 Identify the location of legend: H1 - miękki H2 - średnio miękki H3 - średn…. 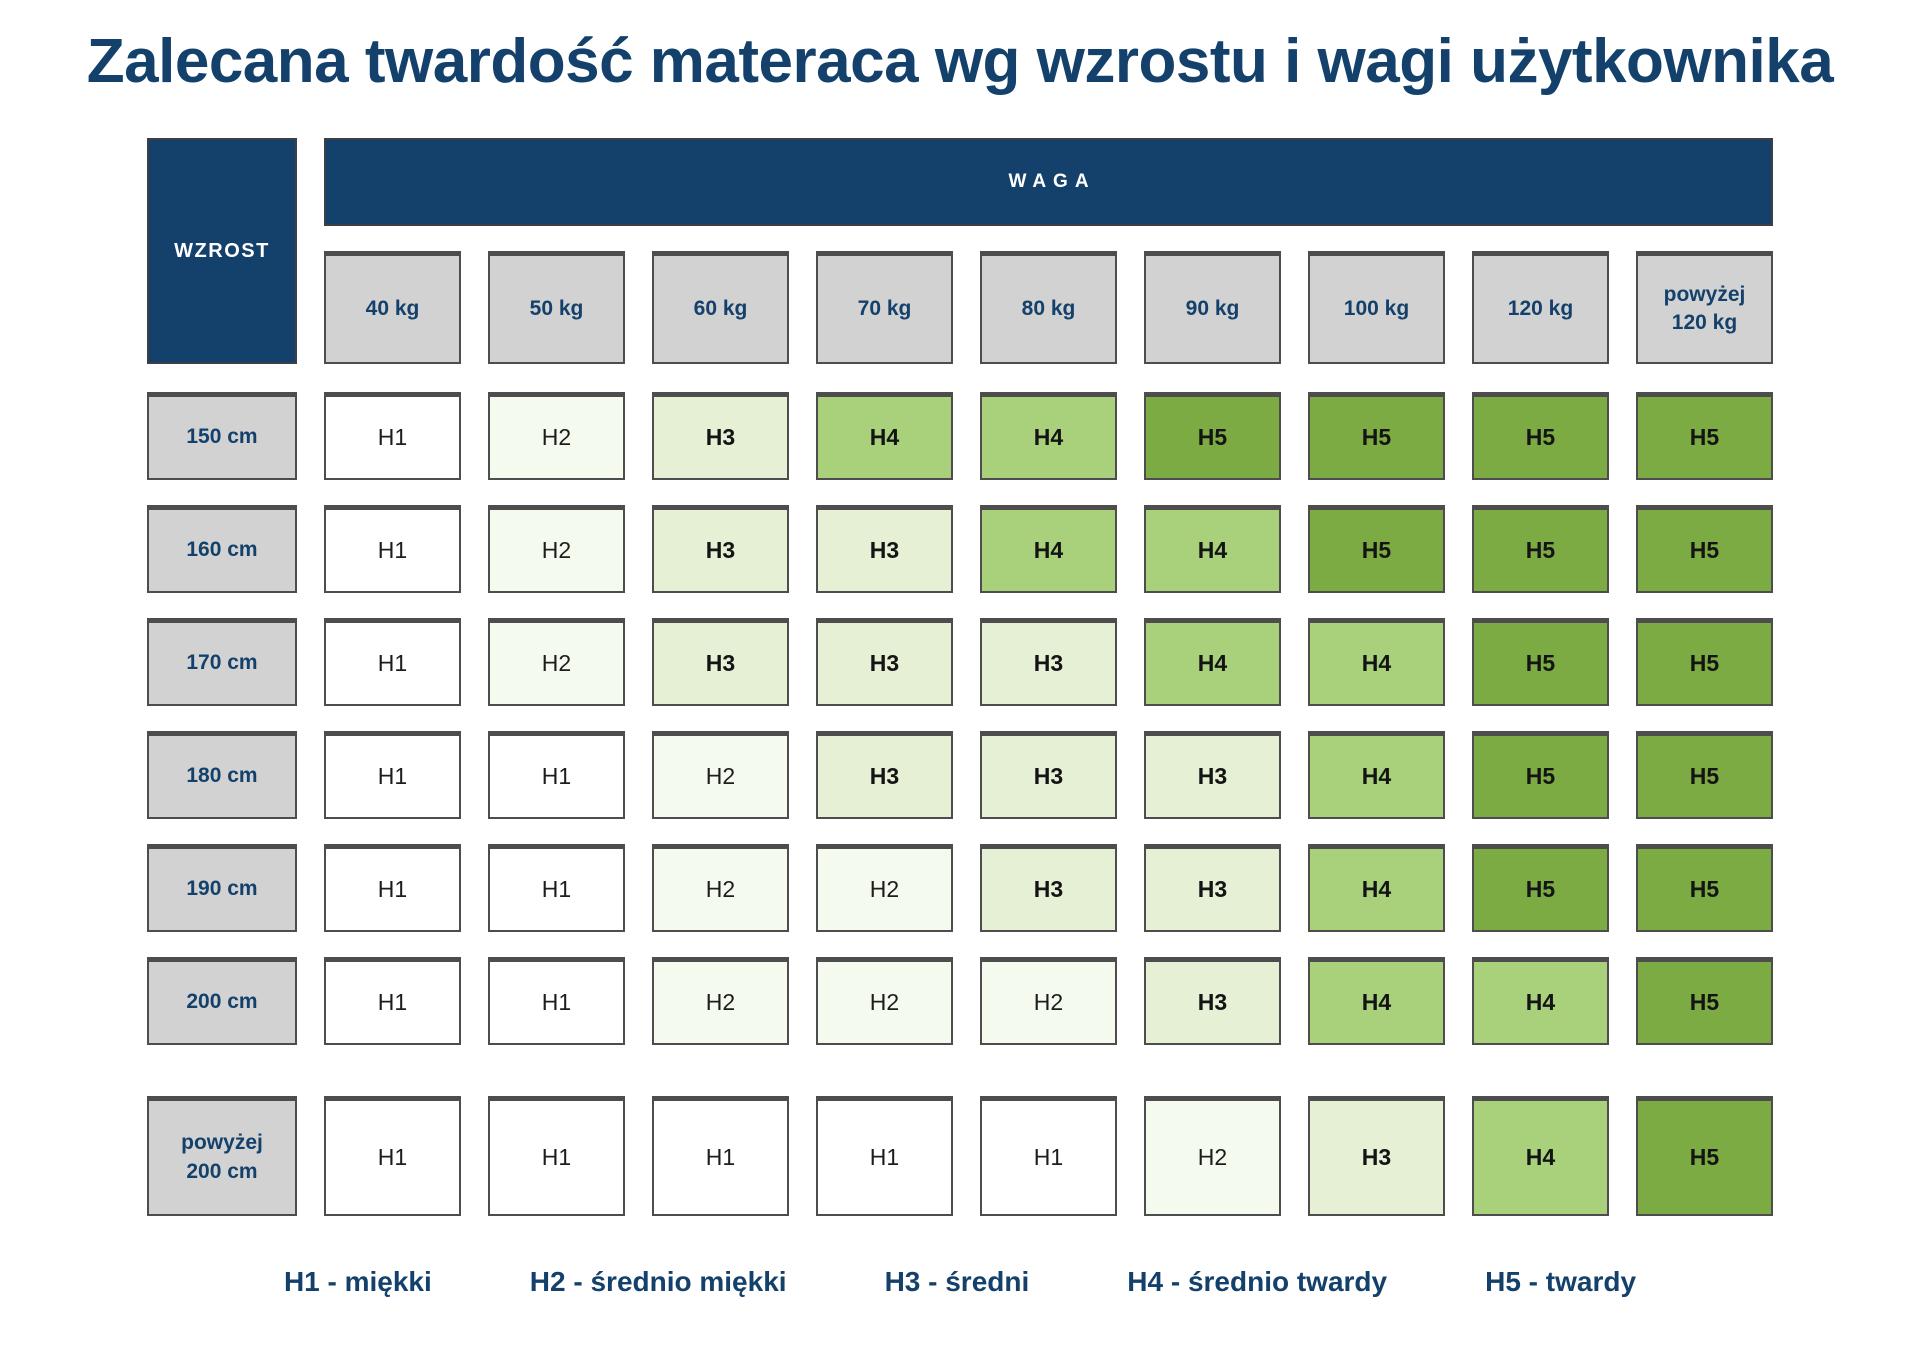
(960, 1282).